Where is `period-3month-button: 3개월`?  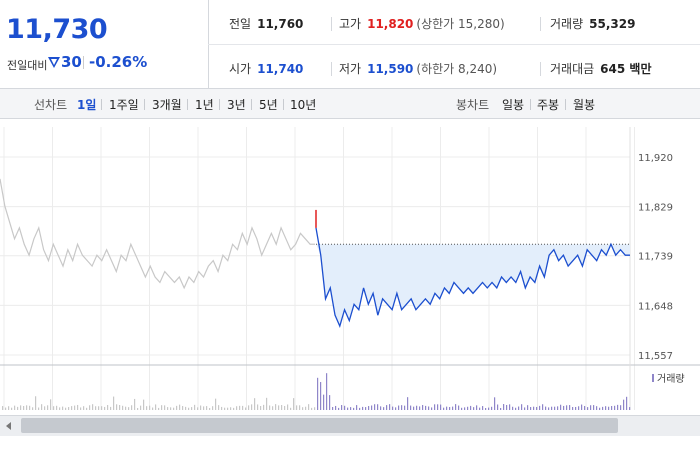 period-3month-button: 3개월 is located at coordinates (167, 105).